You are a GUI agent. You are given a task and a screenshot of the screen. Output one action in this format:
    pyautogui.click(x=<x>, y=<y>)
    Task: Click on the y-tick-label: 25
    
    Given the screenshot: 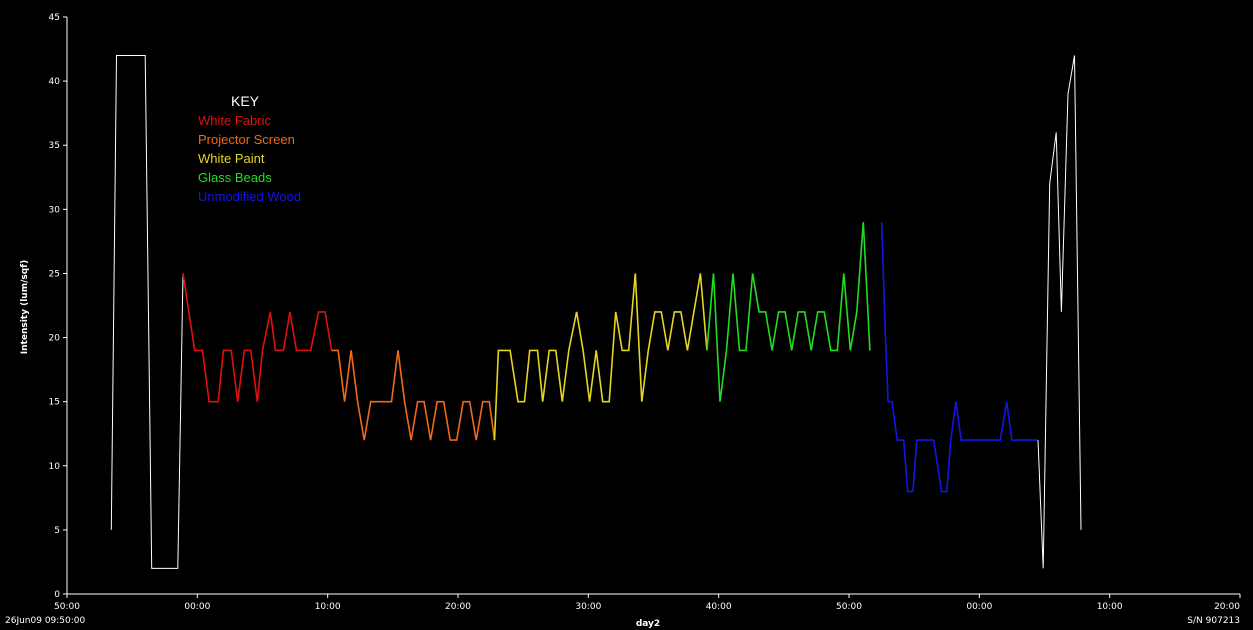 What is the action you would take?
    pyautogui.click(x=54, y=274)
    